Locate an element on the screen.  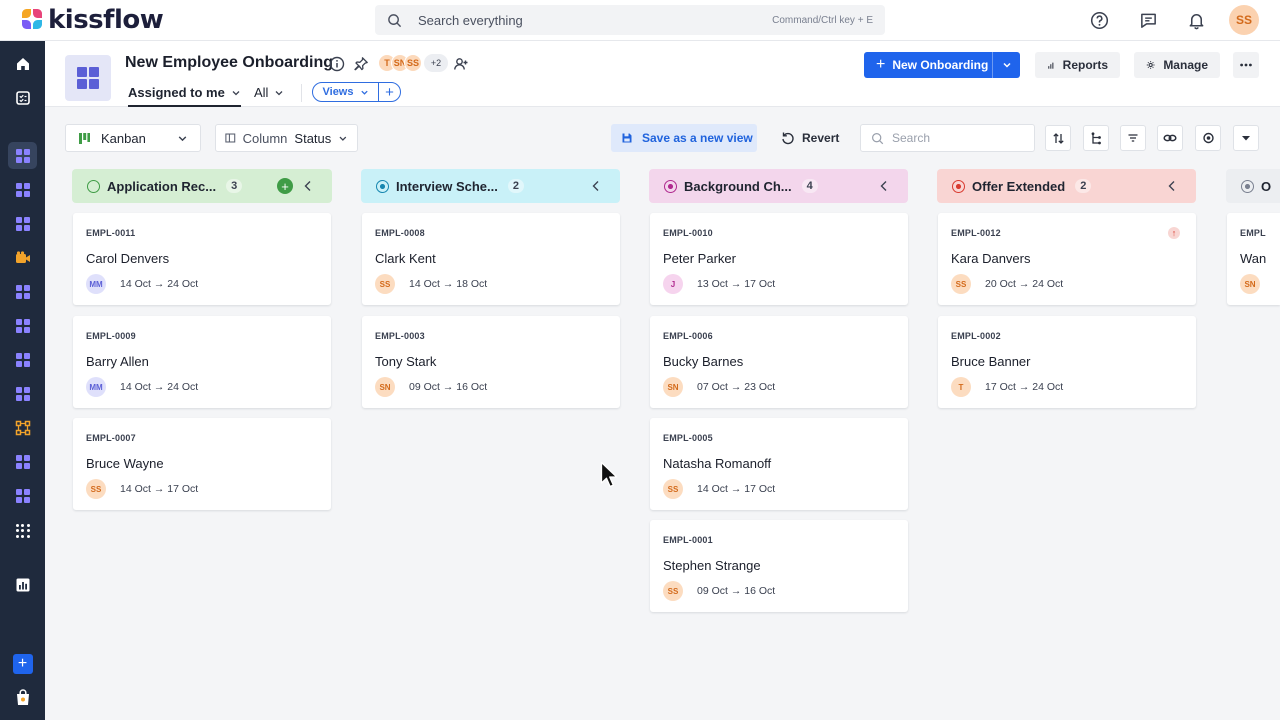
card-dates: 17 Oct → 24 Oct is located at coordinates (1024, 387).